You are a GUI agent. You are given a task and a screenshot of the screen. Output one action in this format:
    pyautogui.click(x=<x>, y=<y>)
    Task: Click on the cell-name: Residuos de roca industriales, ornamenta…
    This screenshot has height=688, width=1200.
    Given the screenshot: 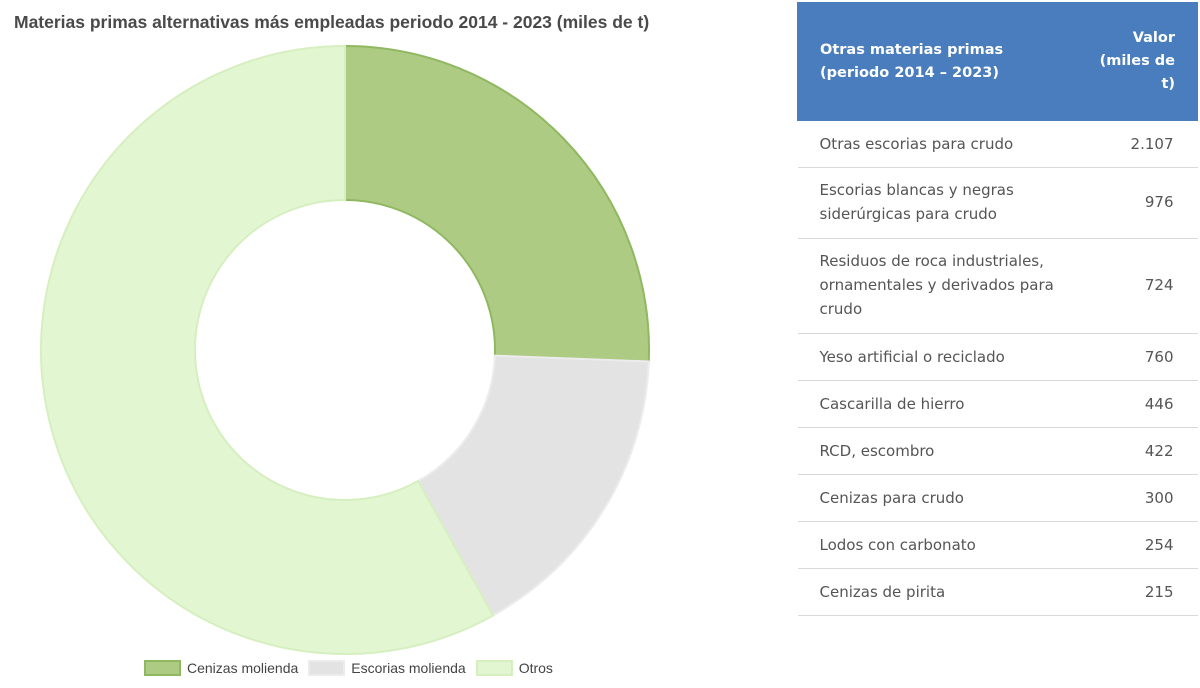 What is the action you would take?
    pyautogui.click(x=942, y=286)
    